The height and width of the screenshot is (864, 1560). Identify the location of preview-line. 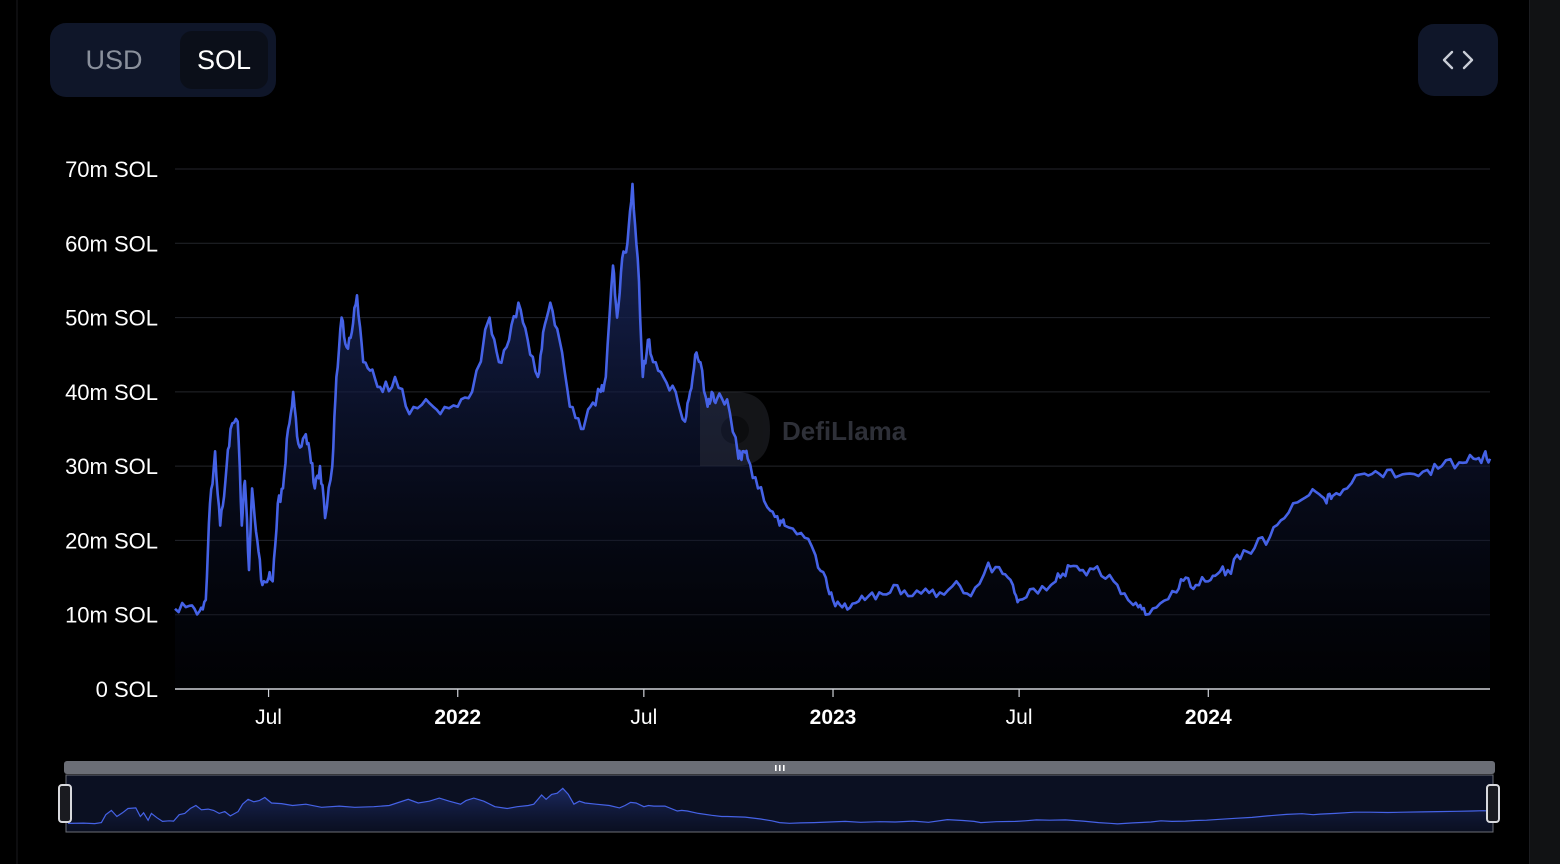
(779, 806).